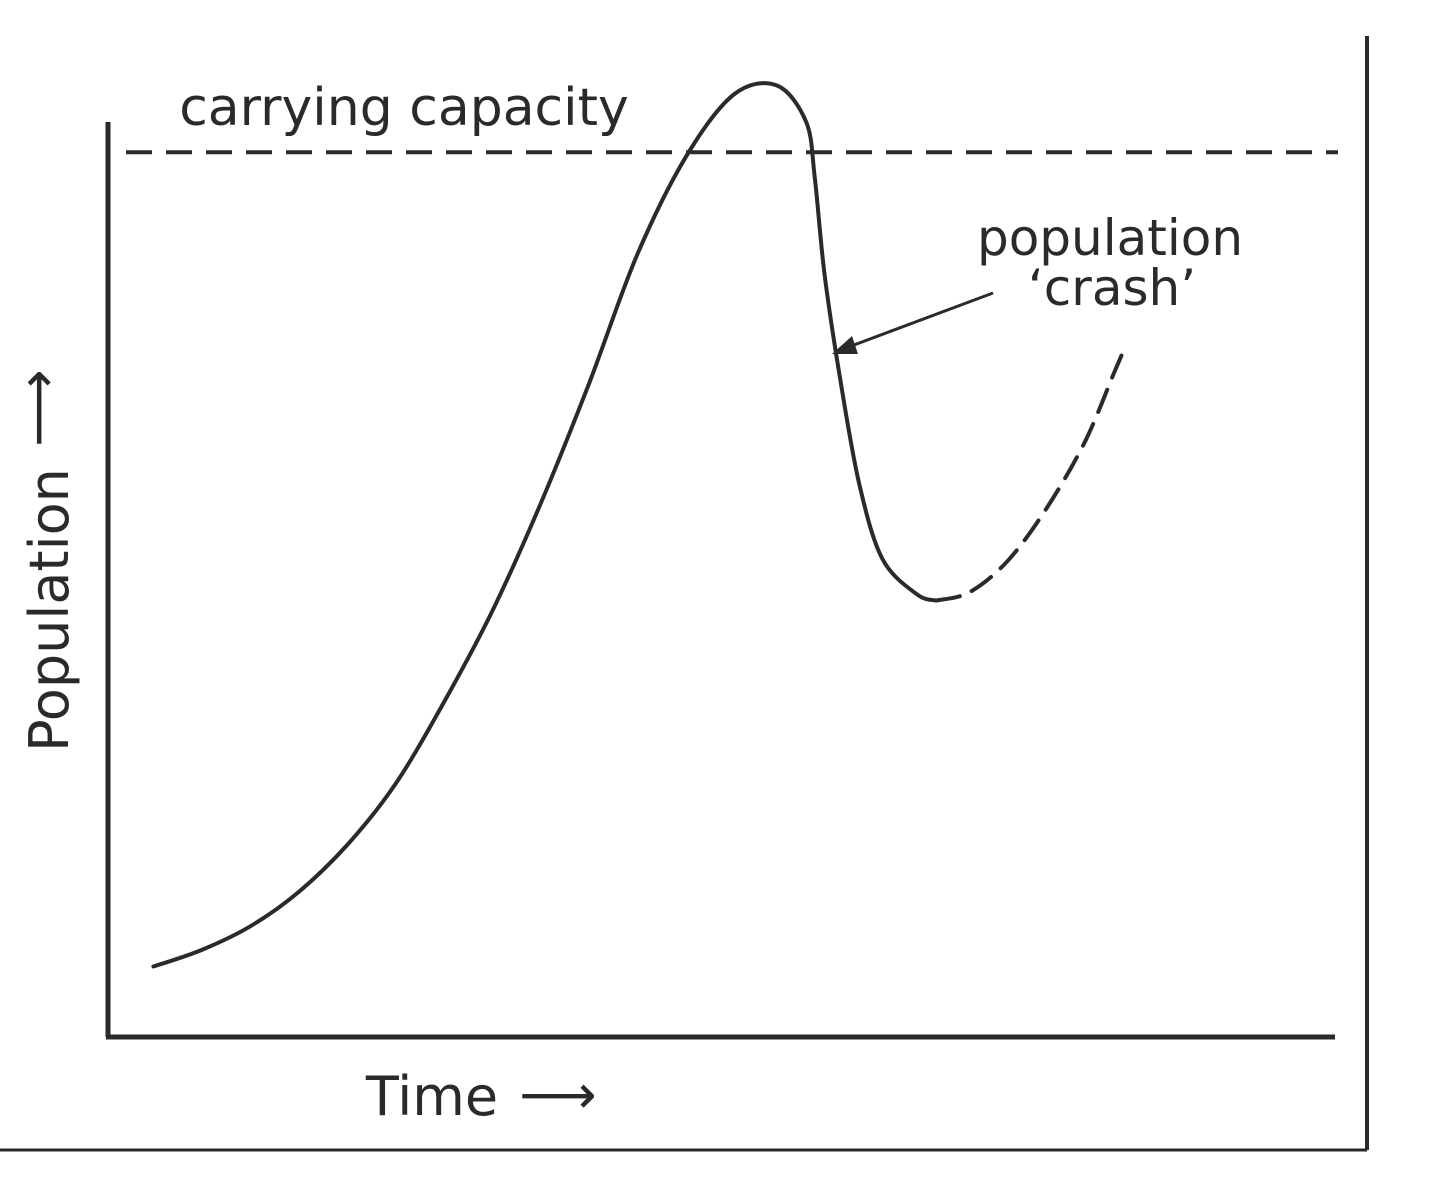  What do you see at coordinates (1029, 476) in the screenshot?
I see `population-recovery-curve` at bounding box center [1029, 476].